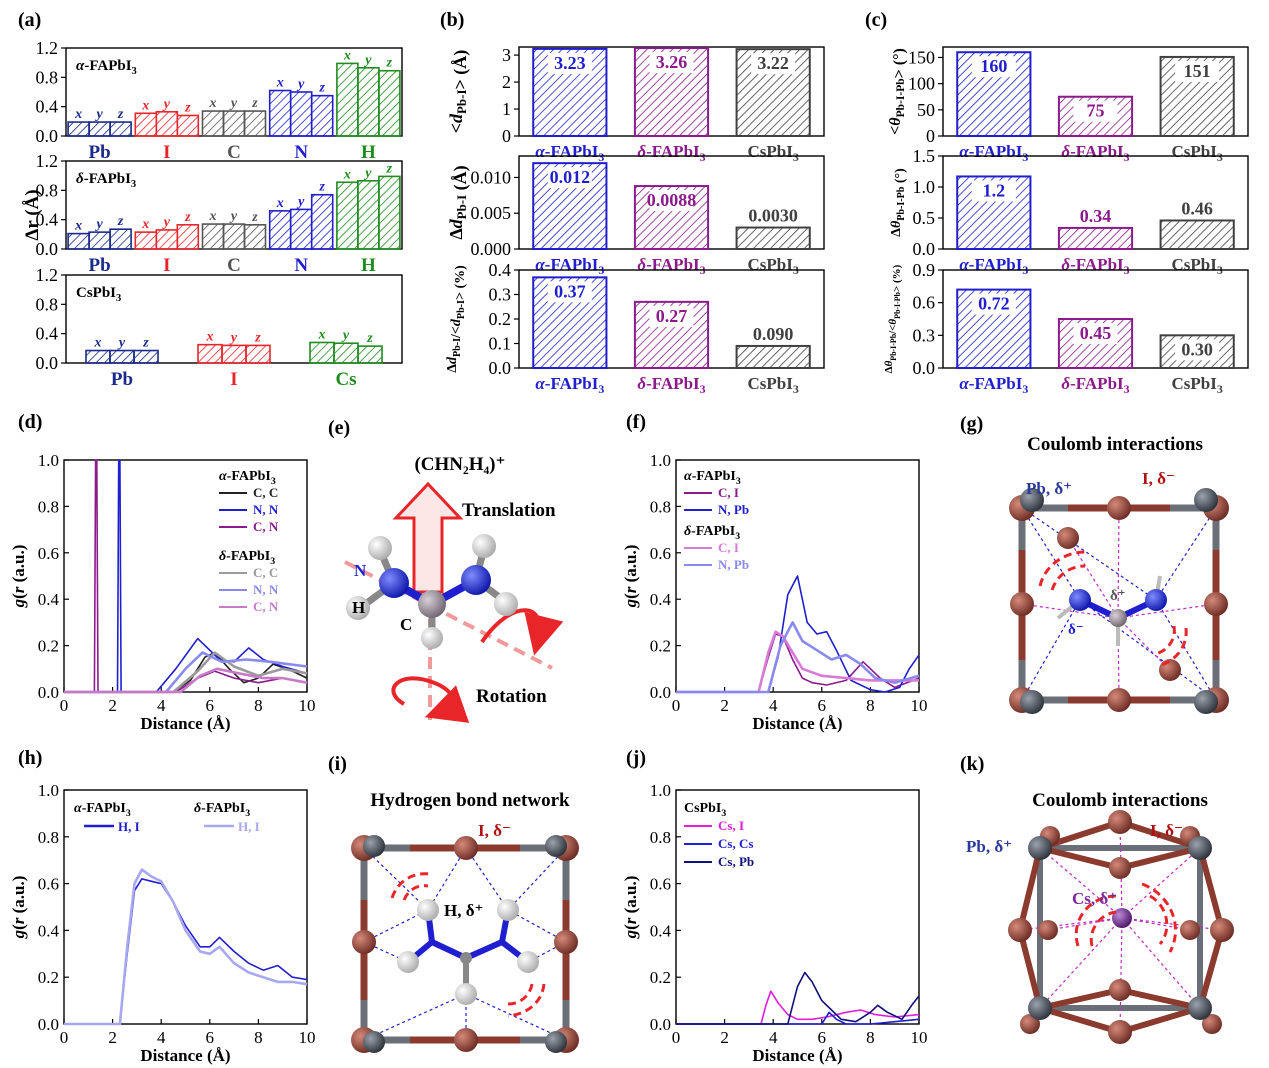  I want to click on g-i-label: I, δ⁻, so click(1158, 478).